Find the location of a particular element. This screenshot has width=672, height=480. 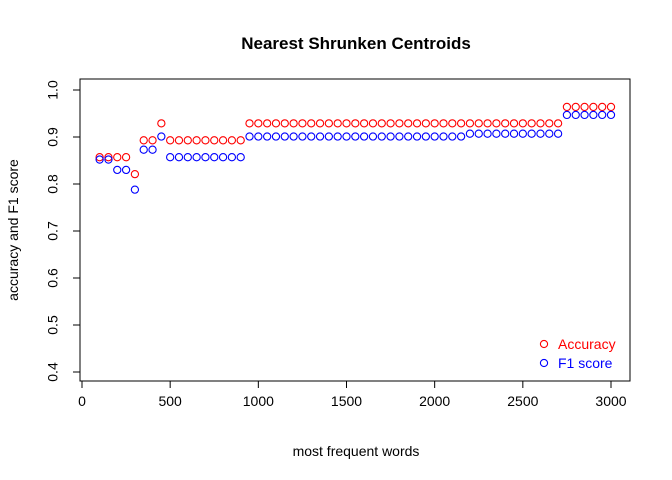

y-tick-label: 1.0 is located at coordinates (53, 90).